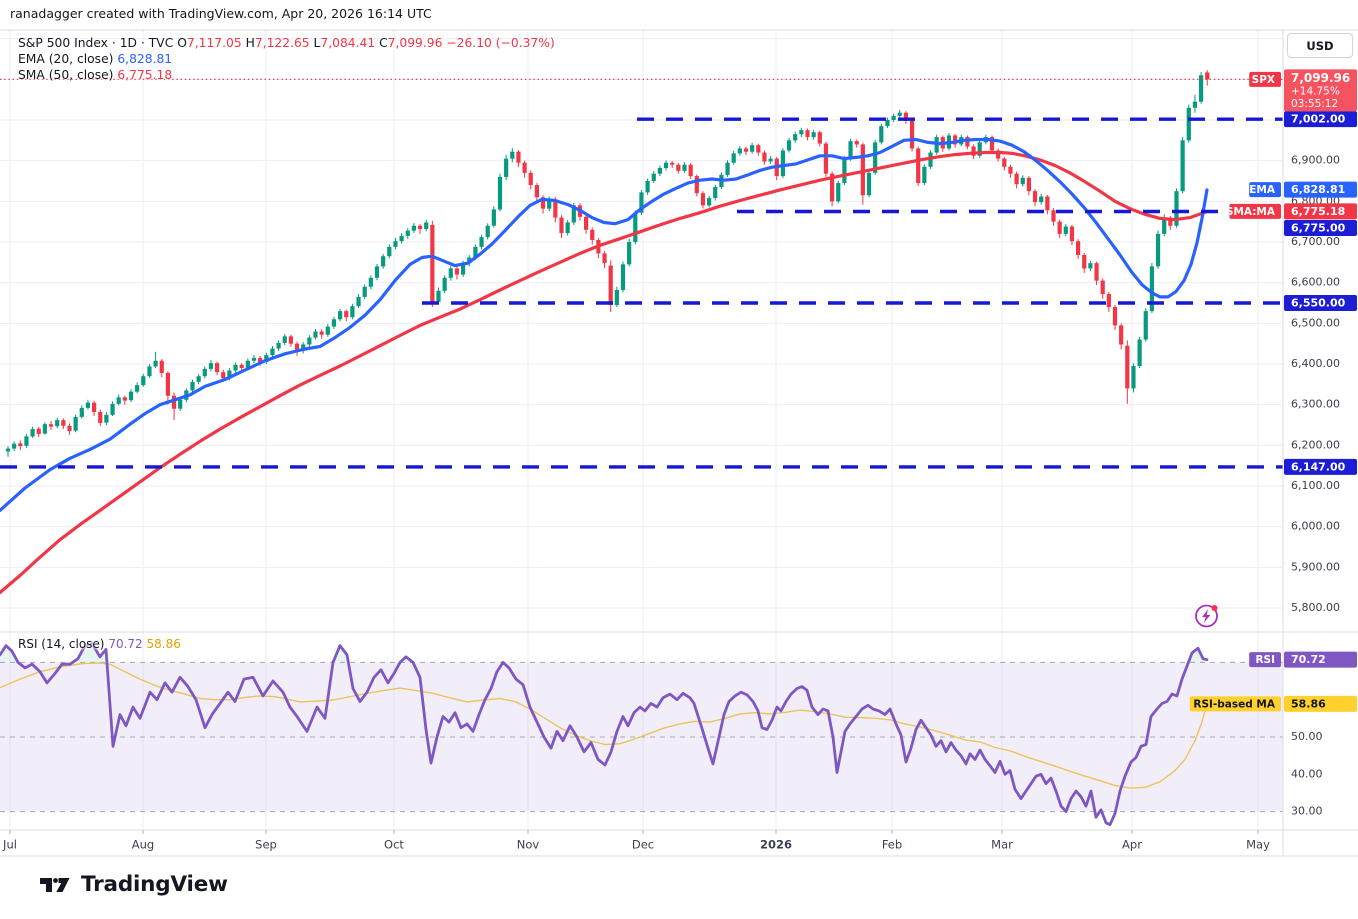 The image size is (1358, 919). What do you see at coordinates (128, 43) in the screenshot?
I see `interval-label: 1D` at bounding box center [128, 43].